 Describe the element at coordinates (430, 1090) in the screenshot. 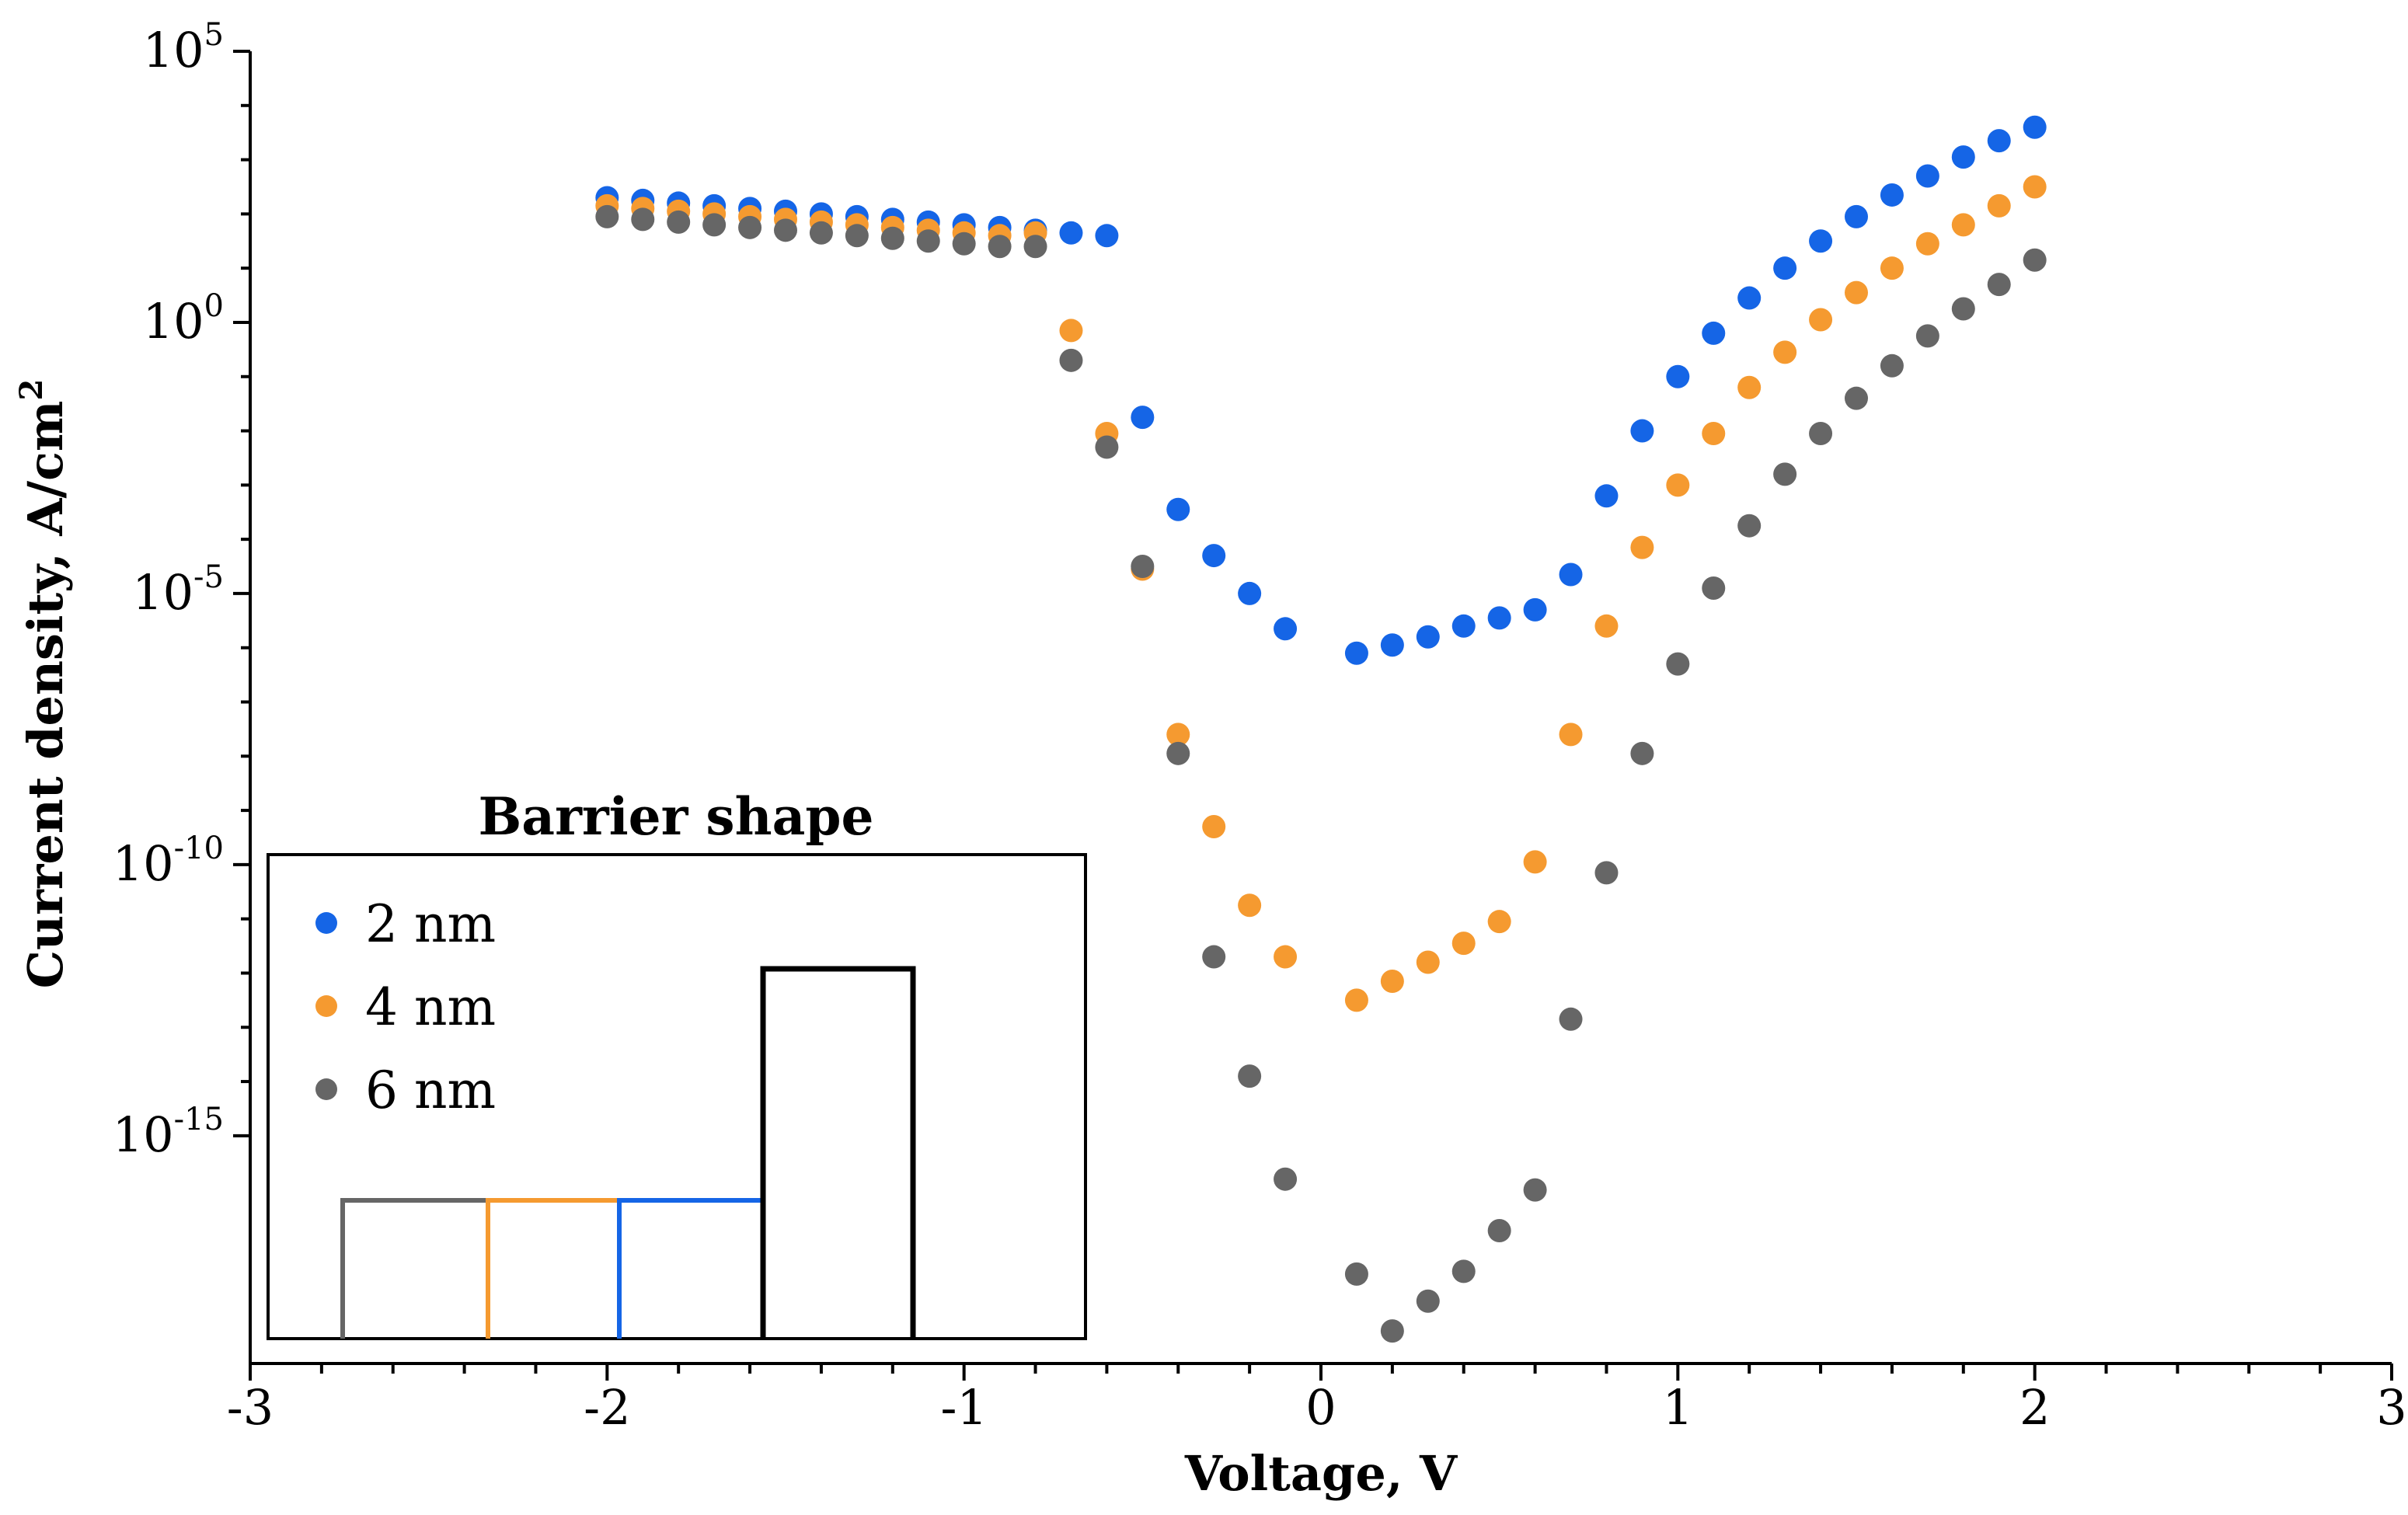

I see `legend-label-6nm: 6 nm` at that location.